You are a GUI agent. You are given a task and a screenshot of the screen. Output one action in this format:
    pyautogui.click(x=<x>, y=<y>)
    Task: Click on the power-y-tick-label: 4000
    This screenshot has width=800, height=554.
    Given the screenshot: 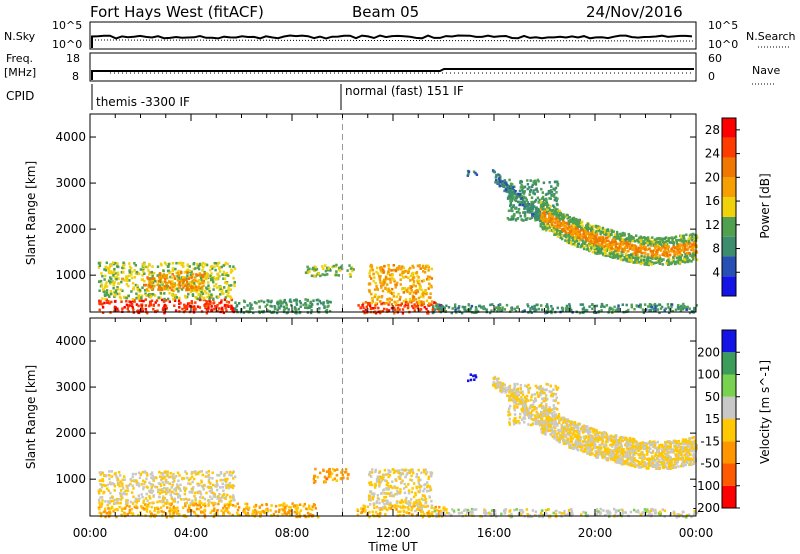 What is the action you would take?
    pyautogui.click(x=70, y=137)
    